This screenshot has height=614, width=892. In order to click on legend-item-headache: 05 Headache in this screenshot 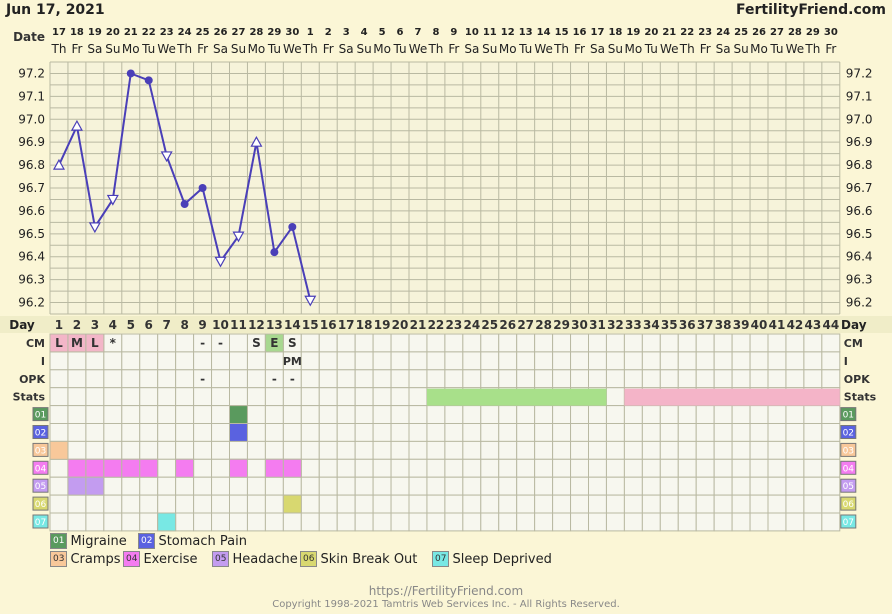, I will do `click(255, 559)`.